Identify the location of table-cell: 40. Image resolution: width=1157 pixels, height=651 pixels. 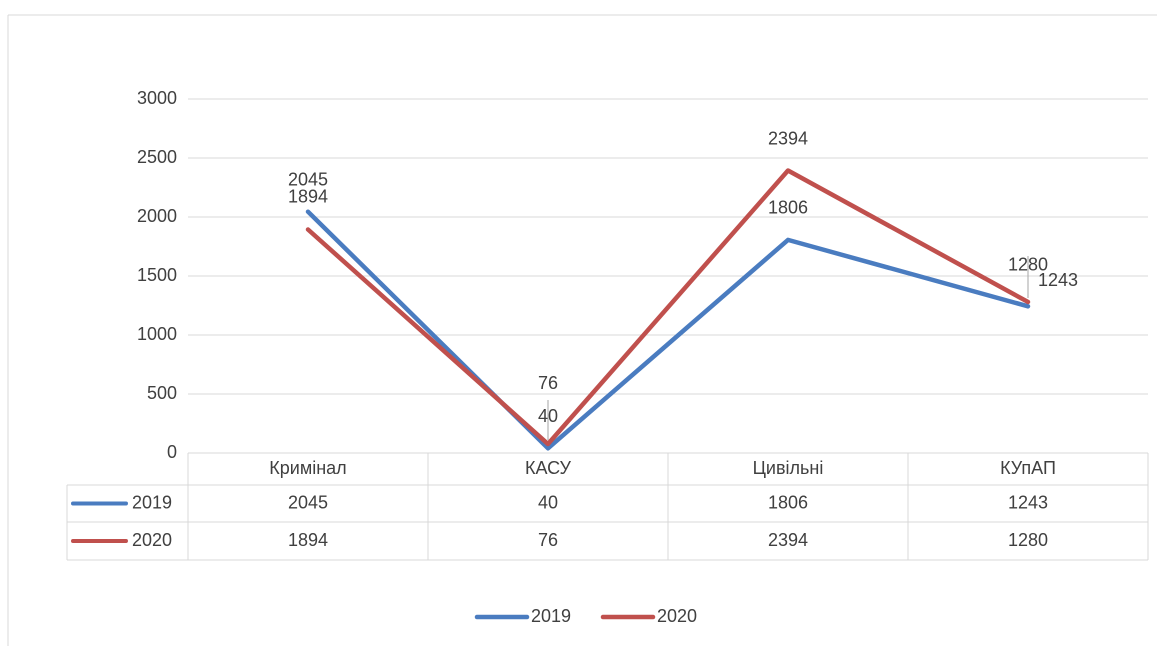
(548, 502).